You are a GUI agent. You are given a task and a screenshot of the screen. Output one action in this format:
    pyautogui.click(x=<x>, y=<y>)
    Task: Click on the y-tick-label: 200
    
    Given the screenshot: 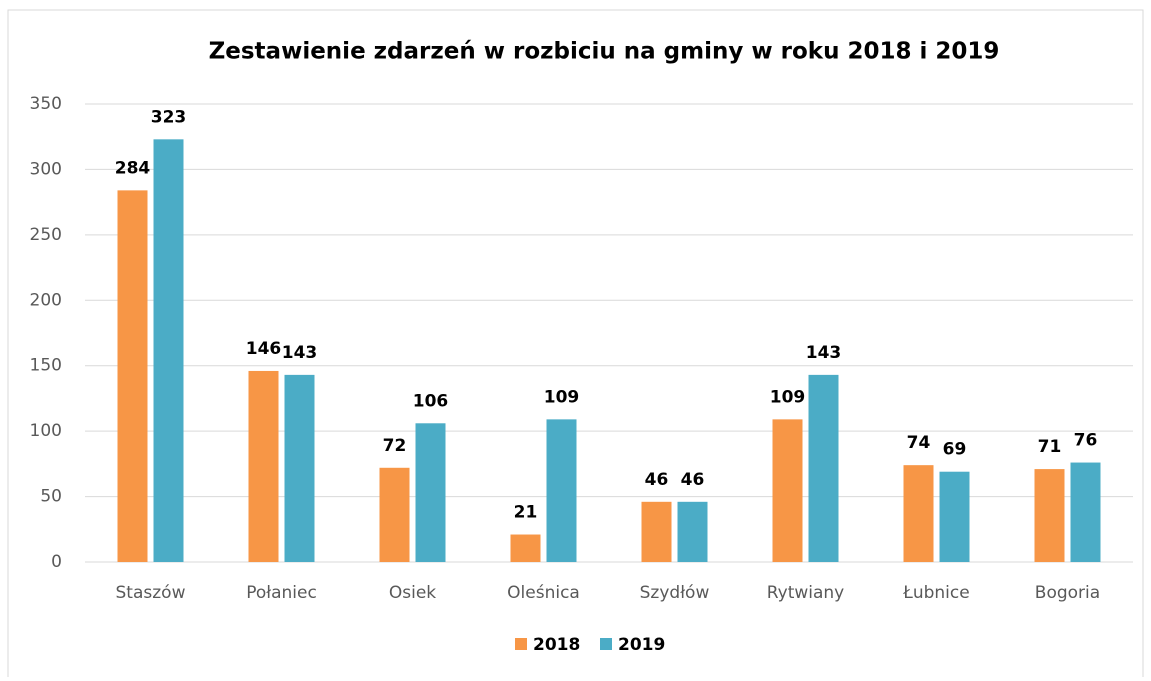 What is the action you would take?
    pyautogui.click(x=46, y=300)
    